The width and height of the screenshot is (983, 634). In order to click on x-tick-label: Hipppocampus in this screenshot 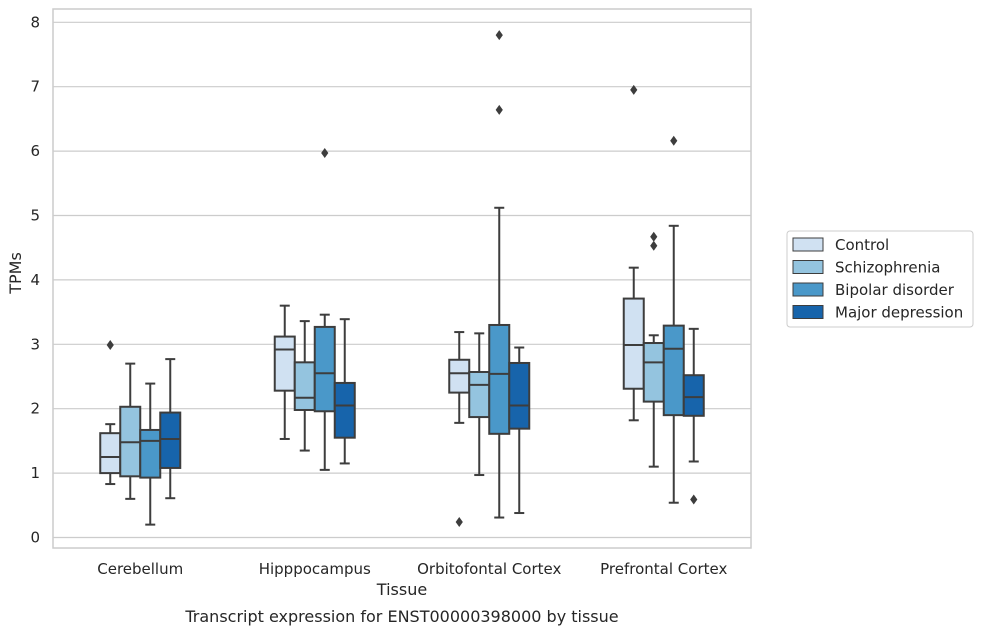, I will do `click(315, 569)`.